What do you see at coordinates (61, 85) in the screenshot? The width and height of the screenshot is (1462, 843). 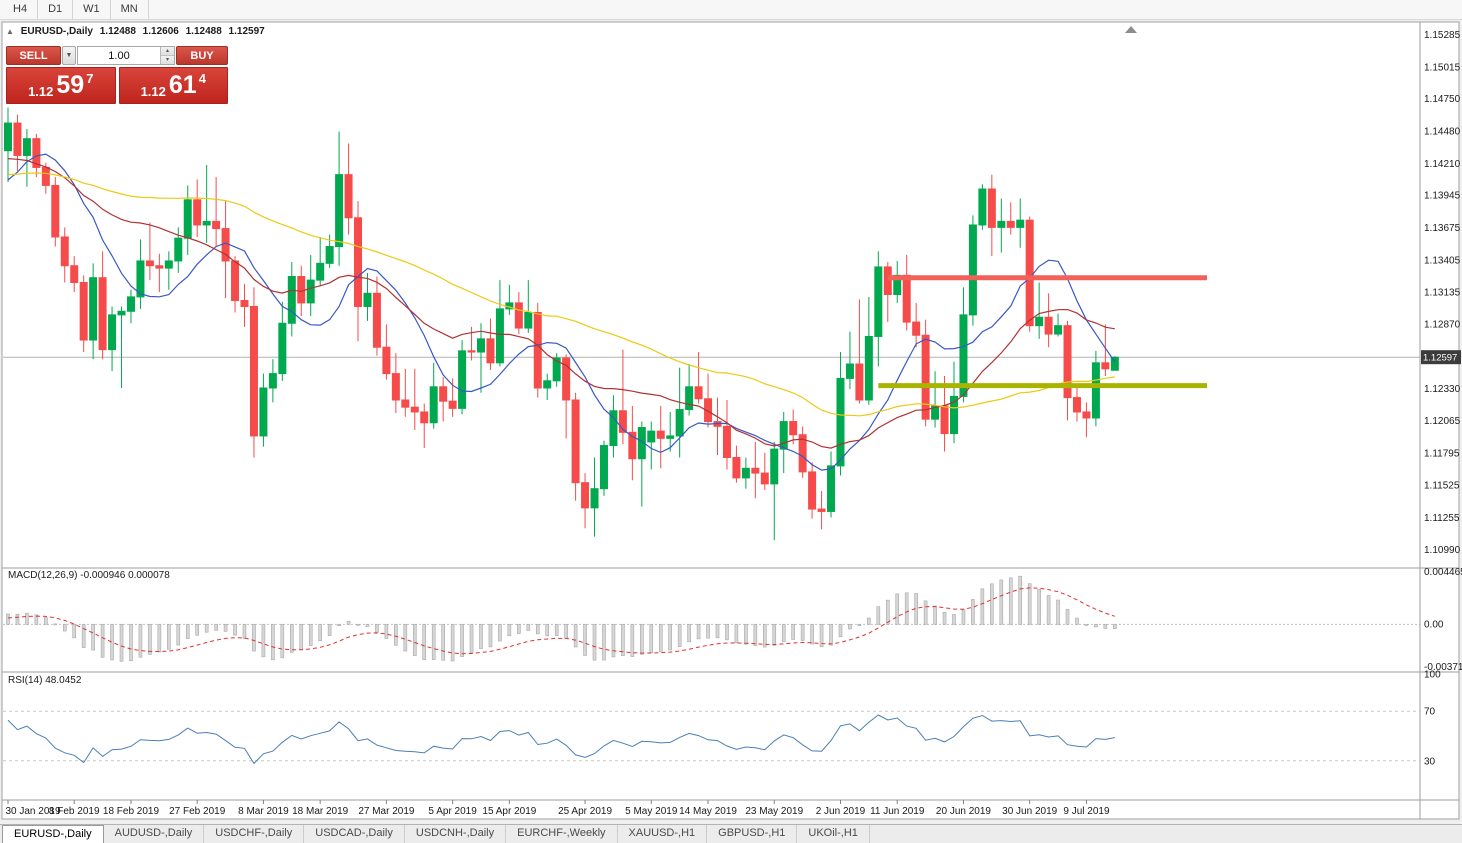 I see `sell-price-display: 1.12 59 7` at bounding box center [61, 85].